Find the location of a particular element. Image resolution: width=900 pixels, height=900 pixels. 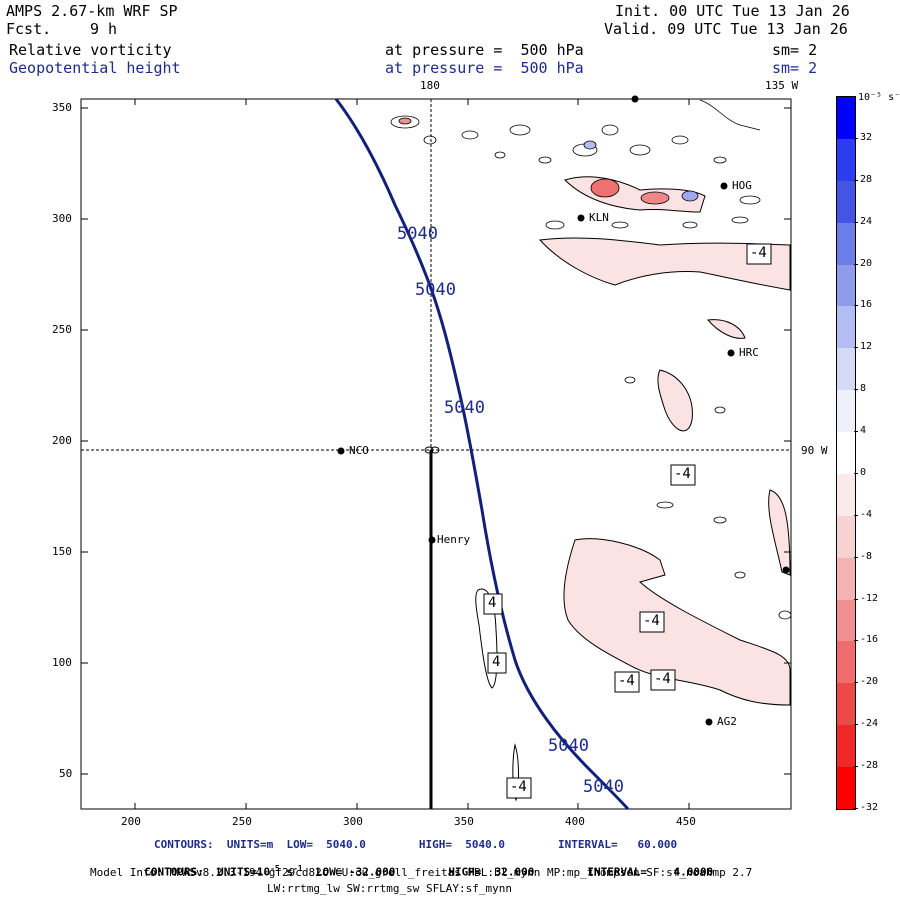

colorbar is located at coordinates (846, 453).